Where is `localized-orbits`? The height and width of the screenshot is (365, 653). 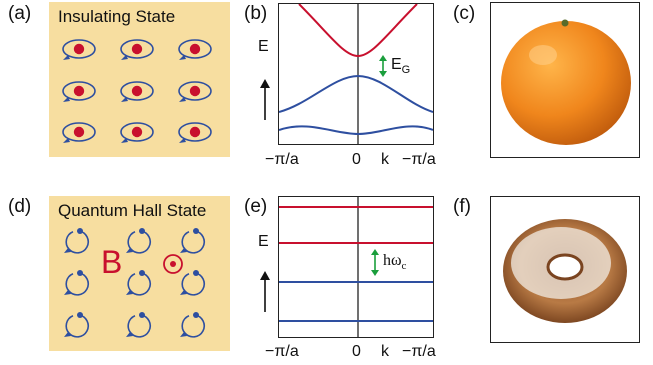
localized-orbits is located at coordinates (137, 91).